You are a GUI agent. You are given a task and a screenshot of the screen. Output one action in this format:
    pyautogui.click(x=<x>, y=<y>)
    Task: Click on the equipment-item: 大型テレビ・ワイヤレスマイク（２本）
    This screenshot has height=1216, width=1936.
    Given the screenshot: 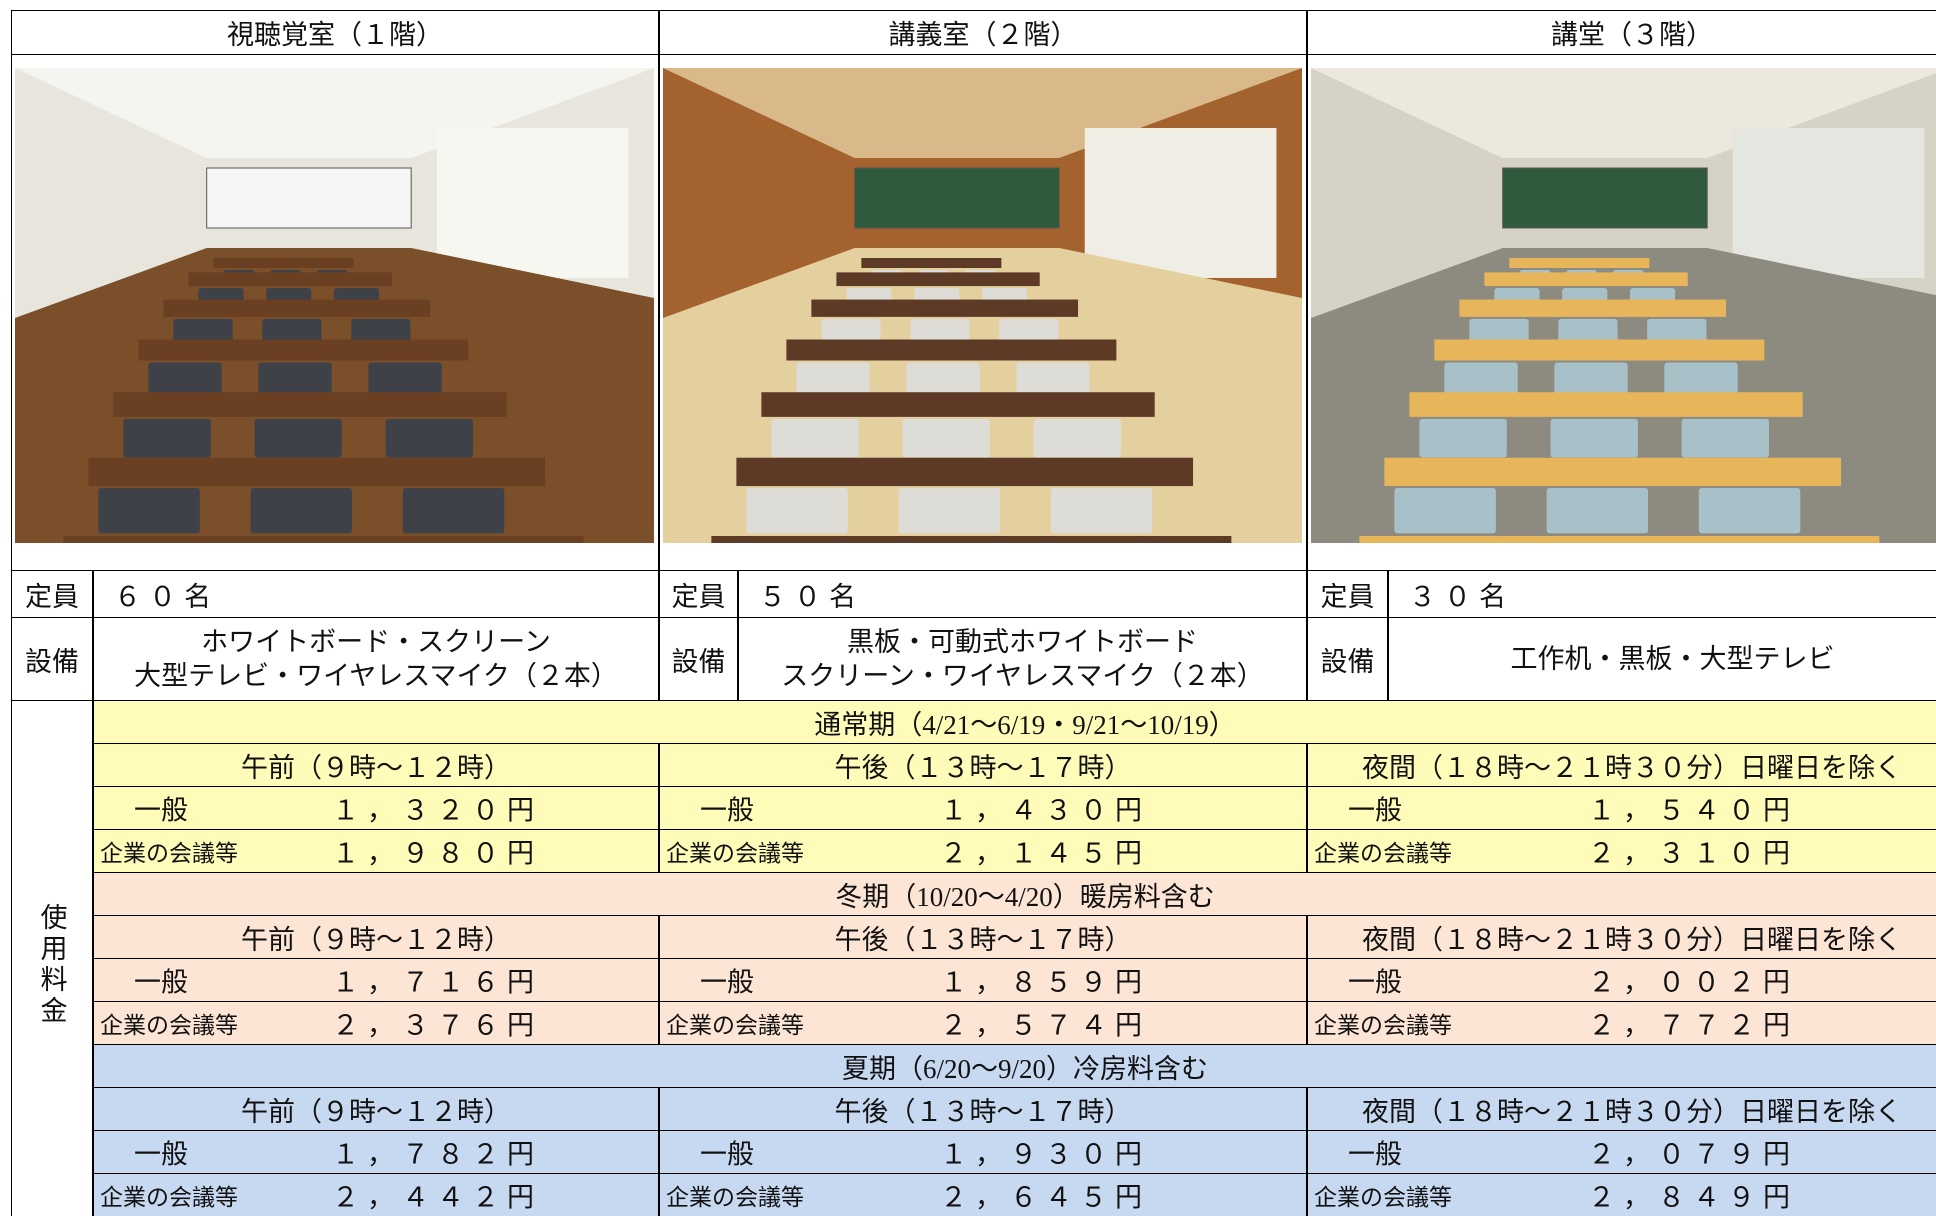 What is the action you would take?
    pyautogui.click(x=376, y=676)
    